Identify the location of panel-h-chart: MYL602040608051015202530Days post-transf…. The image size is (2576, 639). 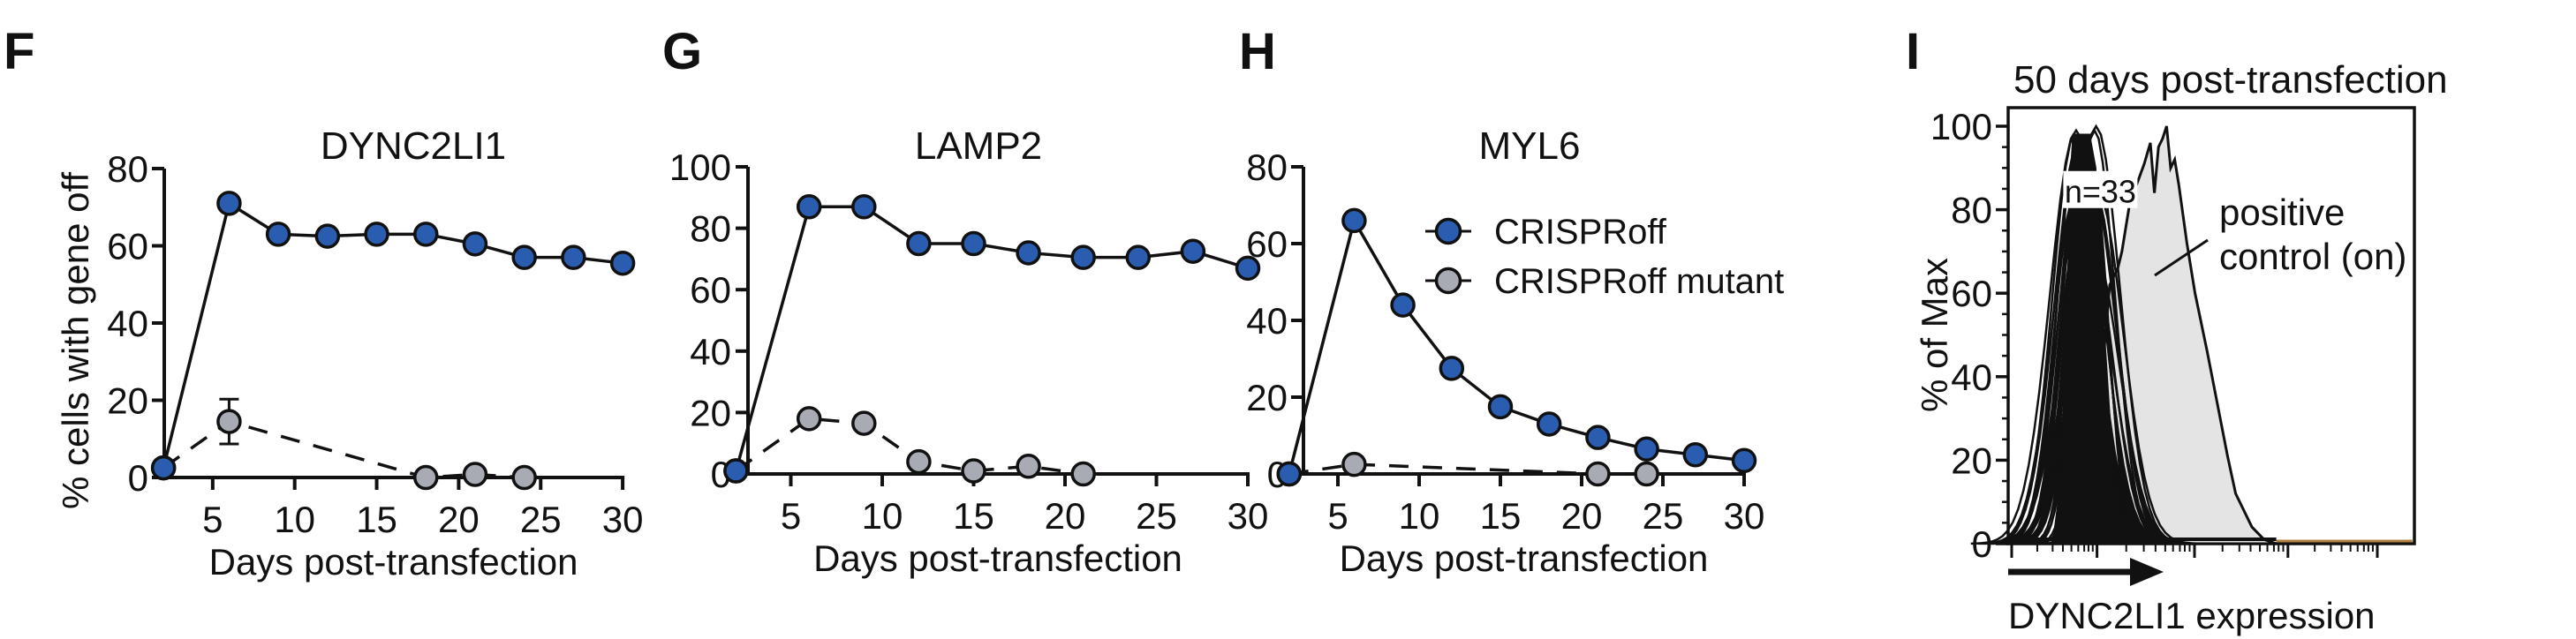
(1515, 351).